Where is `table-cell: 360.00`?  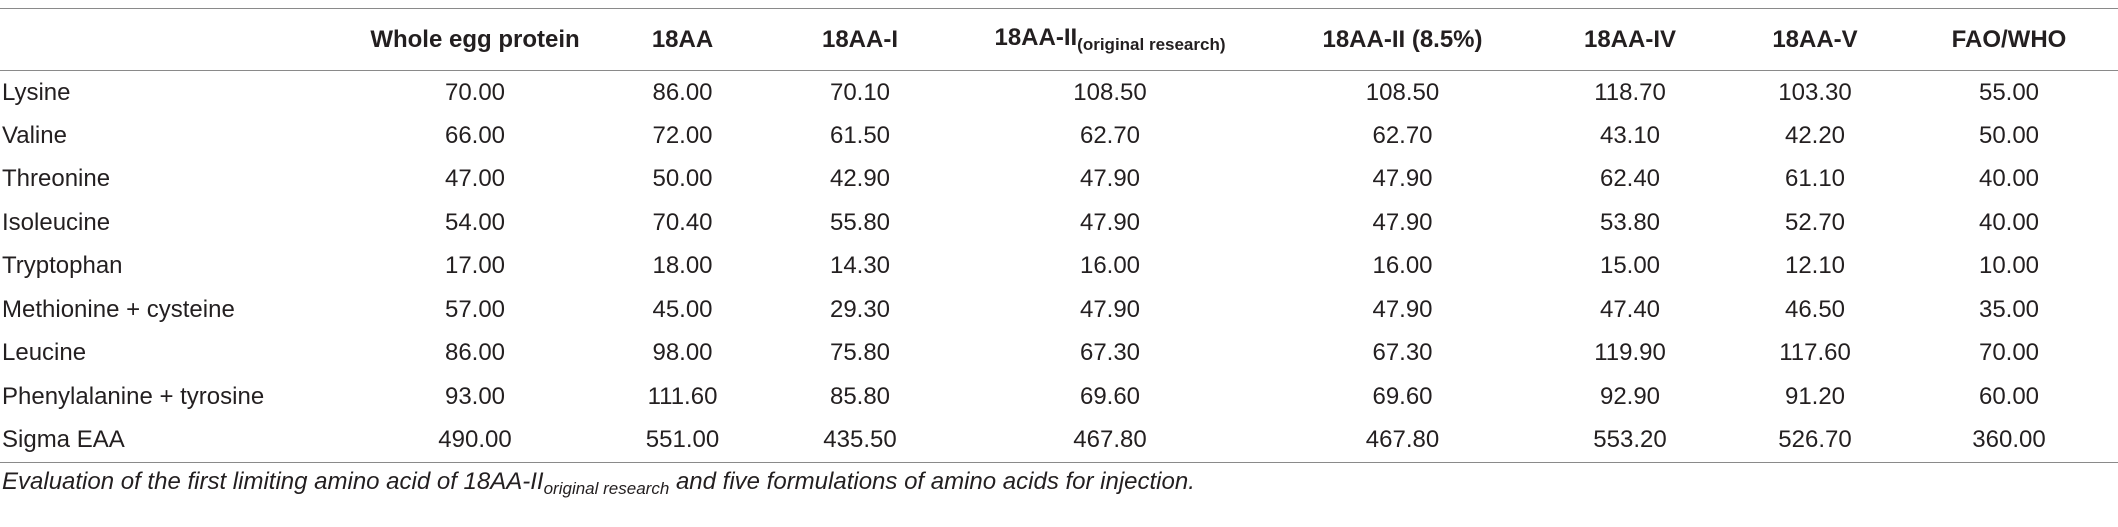
table-cell: 360.00 is located at coordinates (2009, 440).